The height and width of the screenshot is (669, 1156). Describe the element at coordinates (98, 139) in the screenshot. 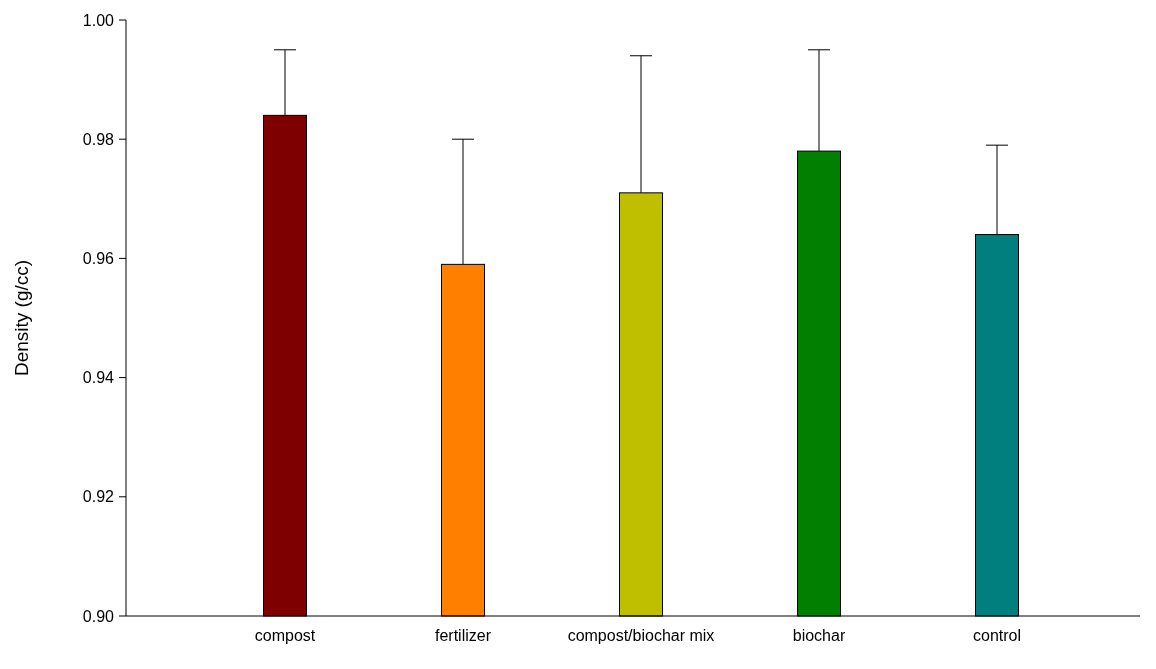

I see `y-tick-label: 0.98` at that location.